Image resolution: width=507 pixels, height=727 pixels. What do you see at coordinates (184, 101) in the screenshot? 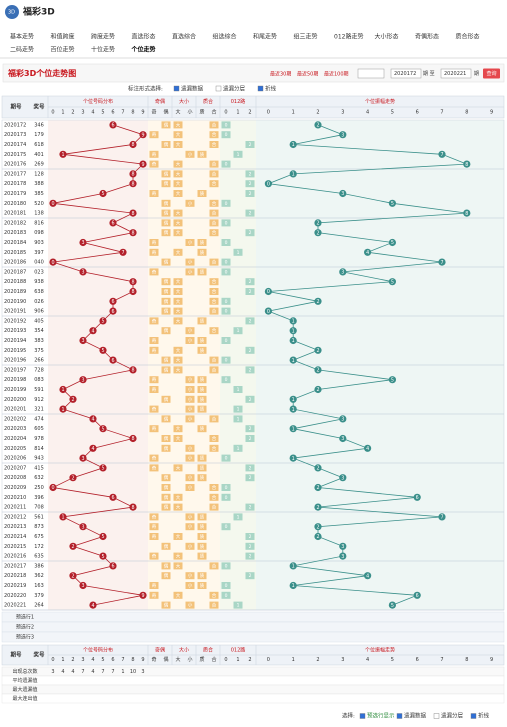
I see `group-header: 大小` at bounding box center [184, 101].